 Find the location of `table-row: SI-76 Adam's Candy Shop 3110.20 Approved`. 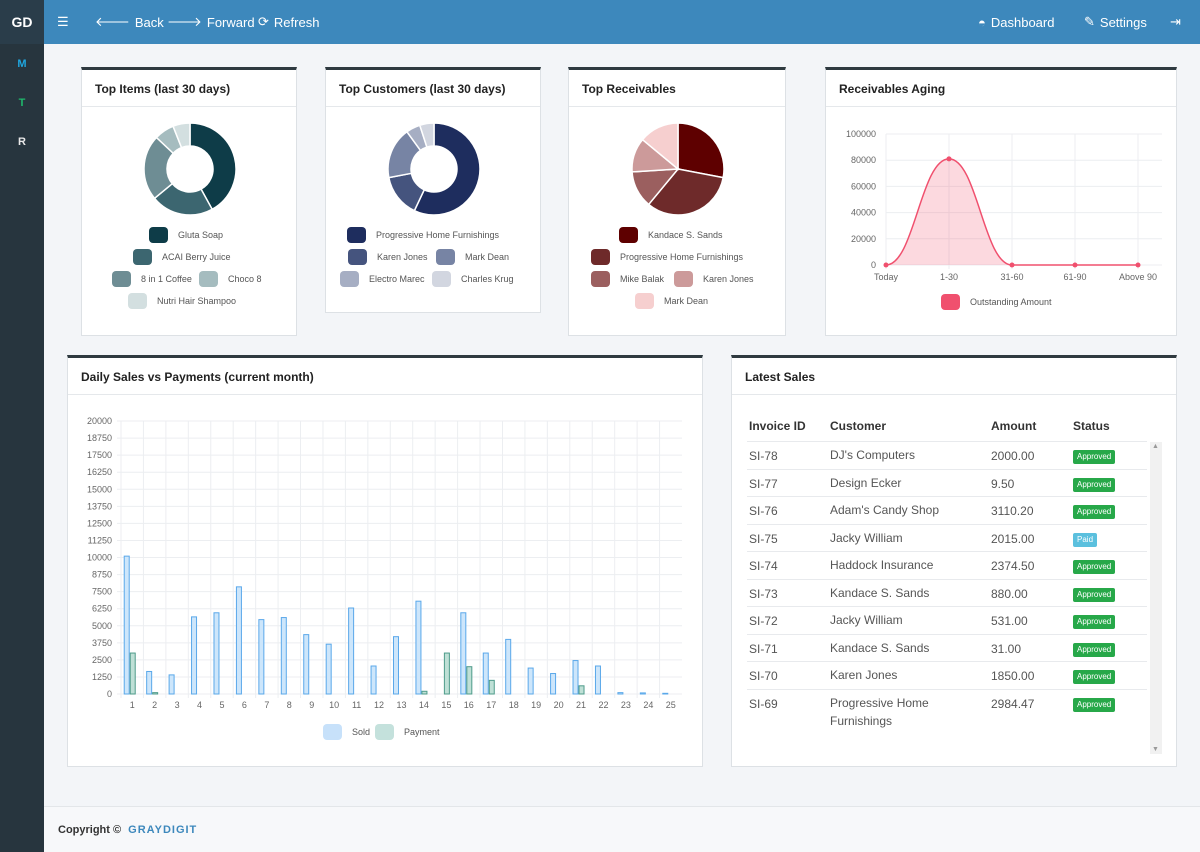

table-row: SI-76 Adam's Candy Shop 3110.20 Approved is located at coordinates (947, 510).